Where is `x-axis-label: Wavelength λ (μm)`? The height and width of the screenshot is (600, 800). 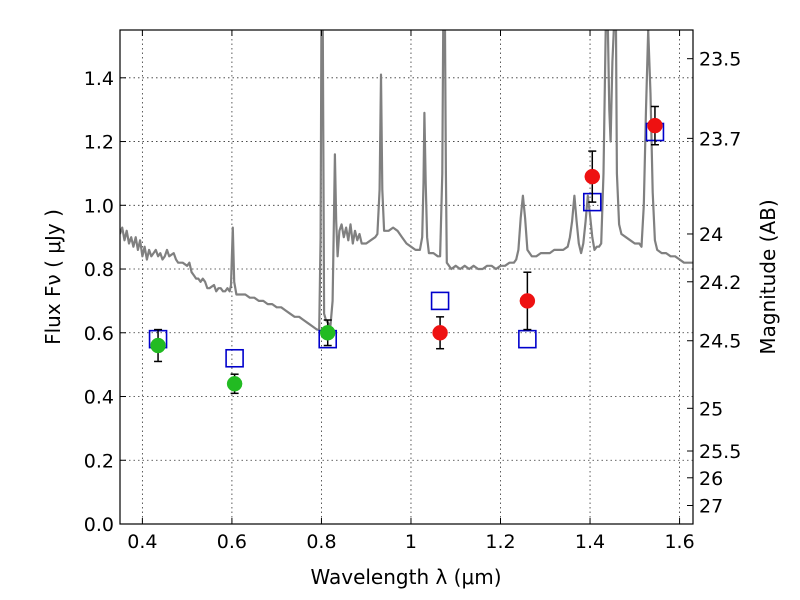
x-axis-label: Wavelength λ (μm) is located at coordinates (405, 577).